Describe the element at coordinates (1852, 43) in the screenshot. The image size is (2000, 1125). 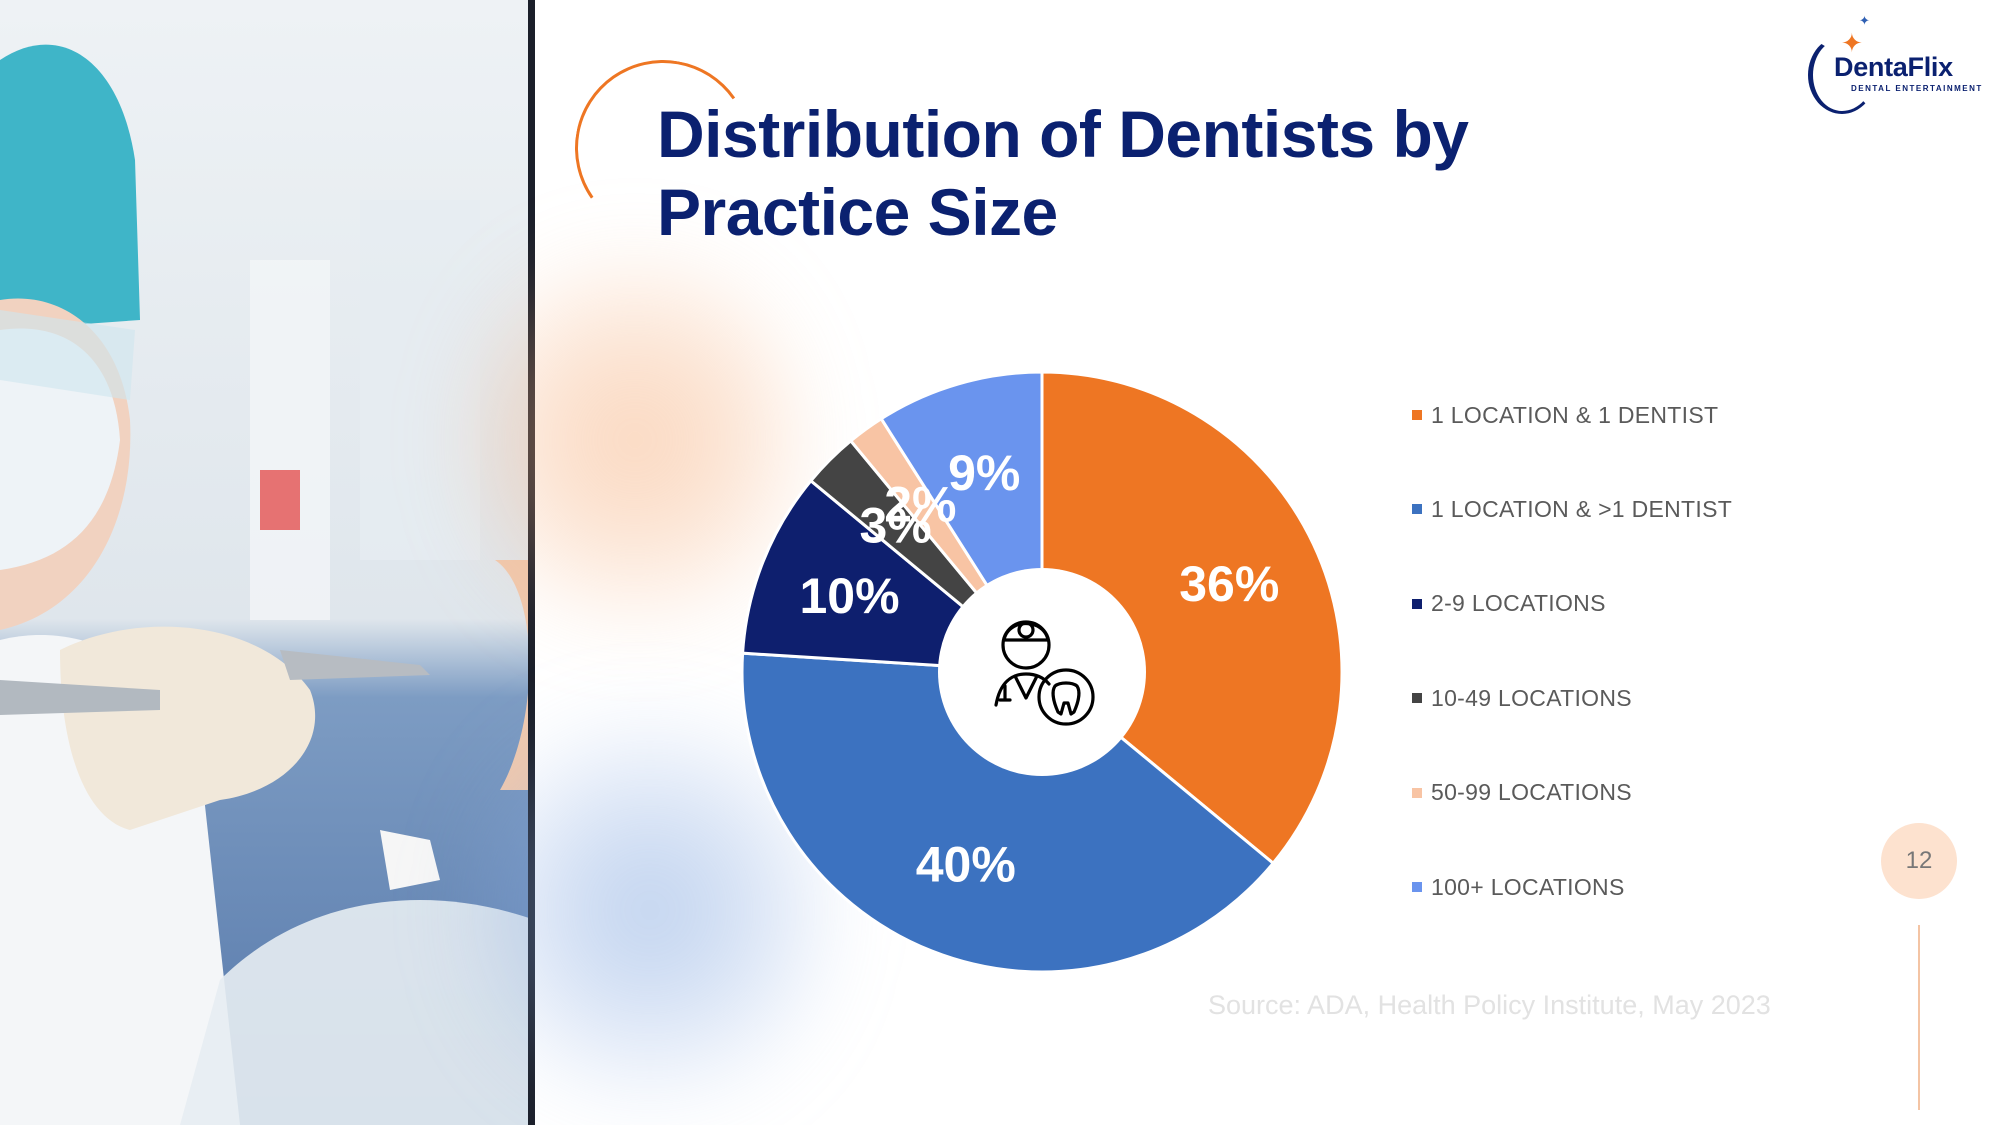
I see `logo-star-icon: ✦` at that location.